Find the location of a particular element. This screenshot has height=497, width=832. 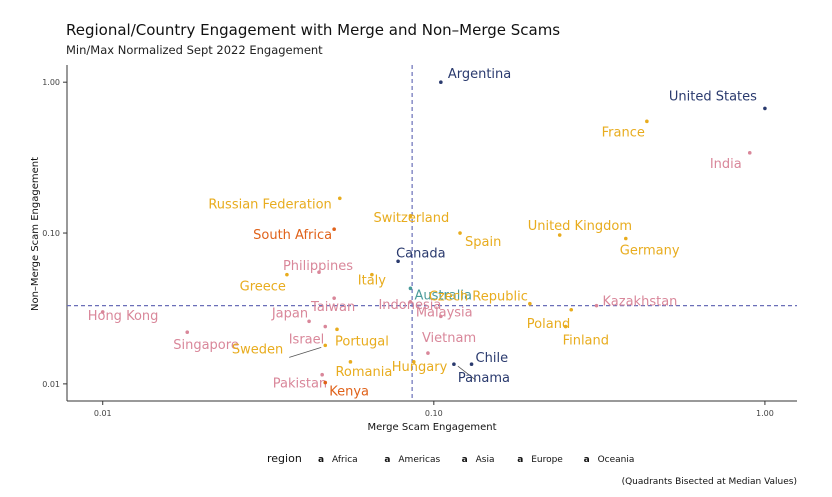

label-chile: Chile is located at coordinates (492, 358).